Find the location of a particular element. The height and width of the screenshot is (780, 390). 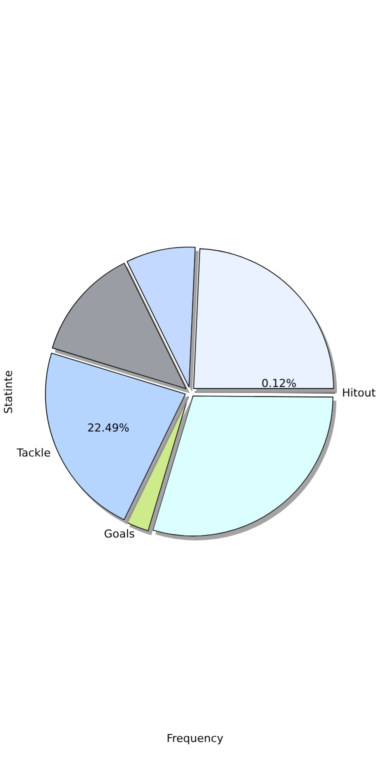

slice-label: Hitout is located at coordinates (359, 393).